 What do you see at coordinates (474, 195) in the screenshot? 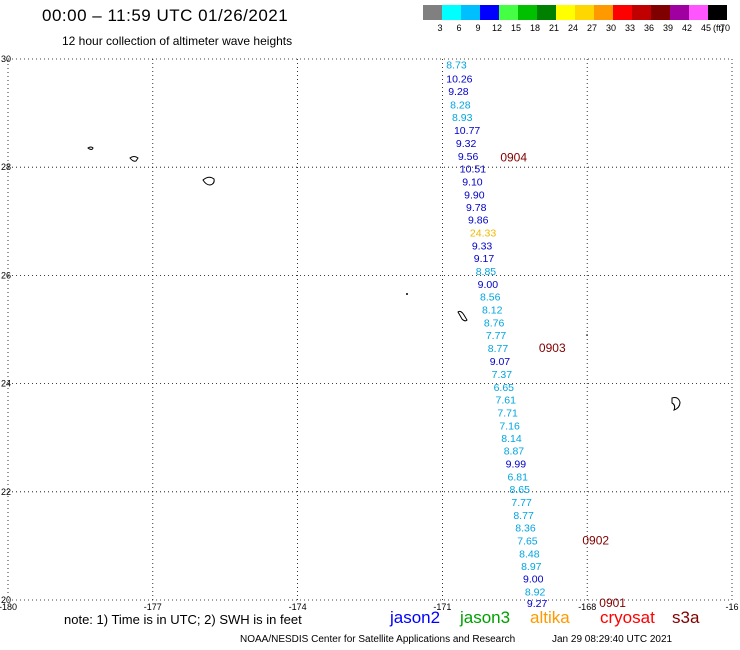
I see `swh-data-point: 9.90` at bounding box center [474, 195].